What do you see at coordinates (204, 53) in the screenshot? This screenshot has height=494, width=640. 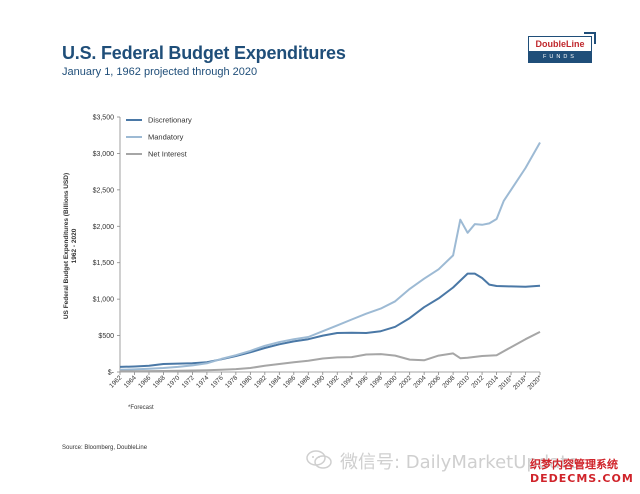 I see `page-title: U.S. Federal Budget Expenditures` at bounding box center [204, 53].